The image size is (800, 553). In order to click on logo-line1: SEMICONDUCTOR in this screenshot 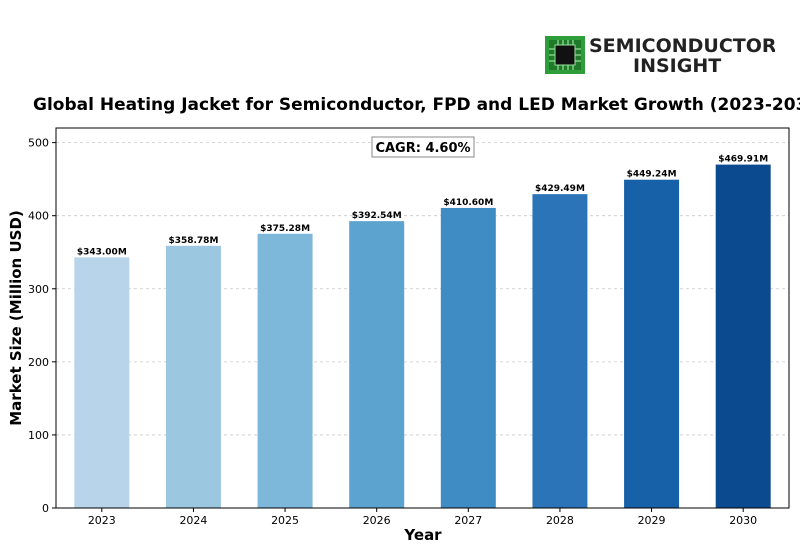, I will do `click(682, 46)`.